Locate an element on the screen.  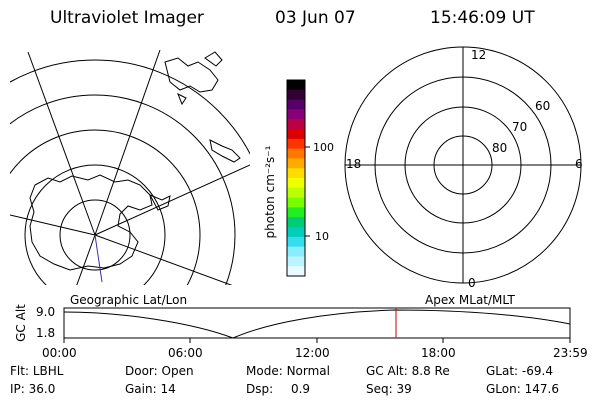
mlat-label-60: 60 is located at coordinates (543, 106).